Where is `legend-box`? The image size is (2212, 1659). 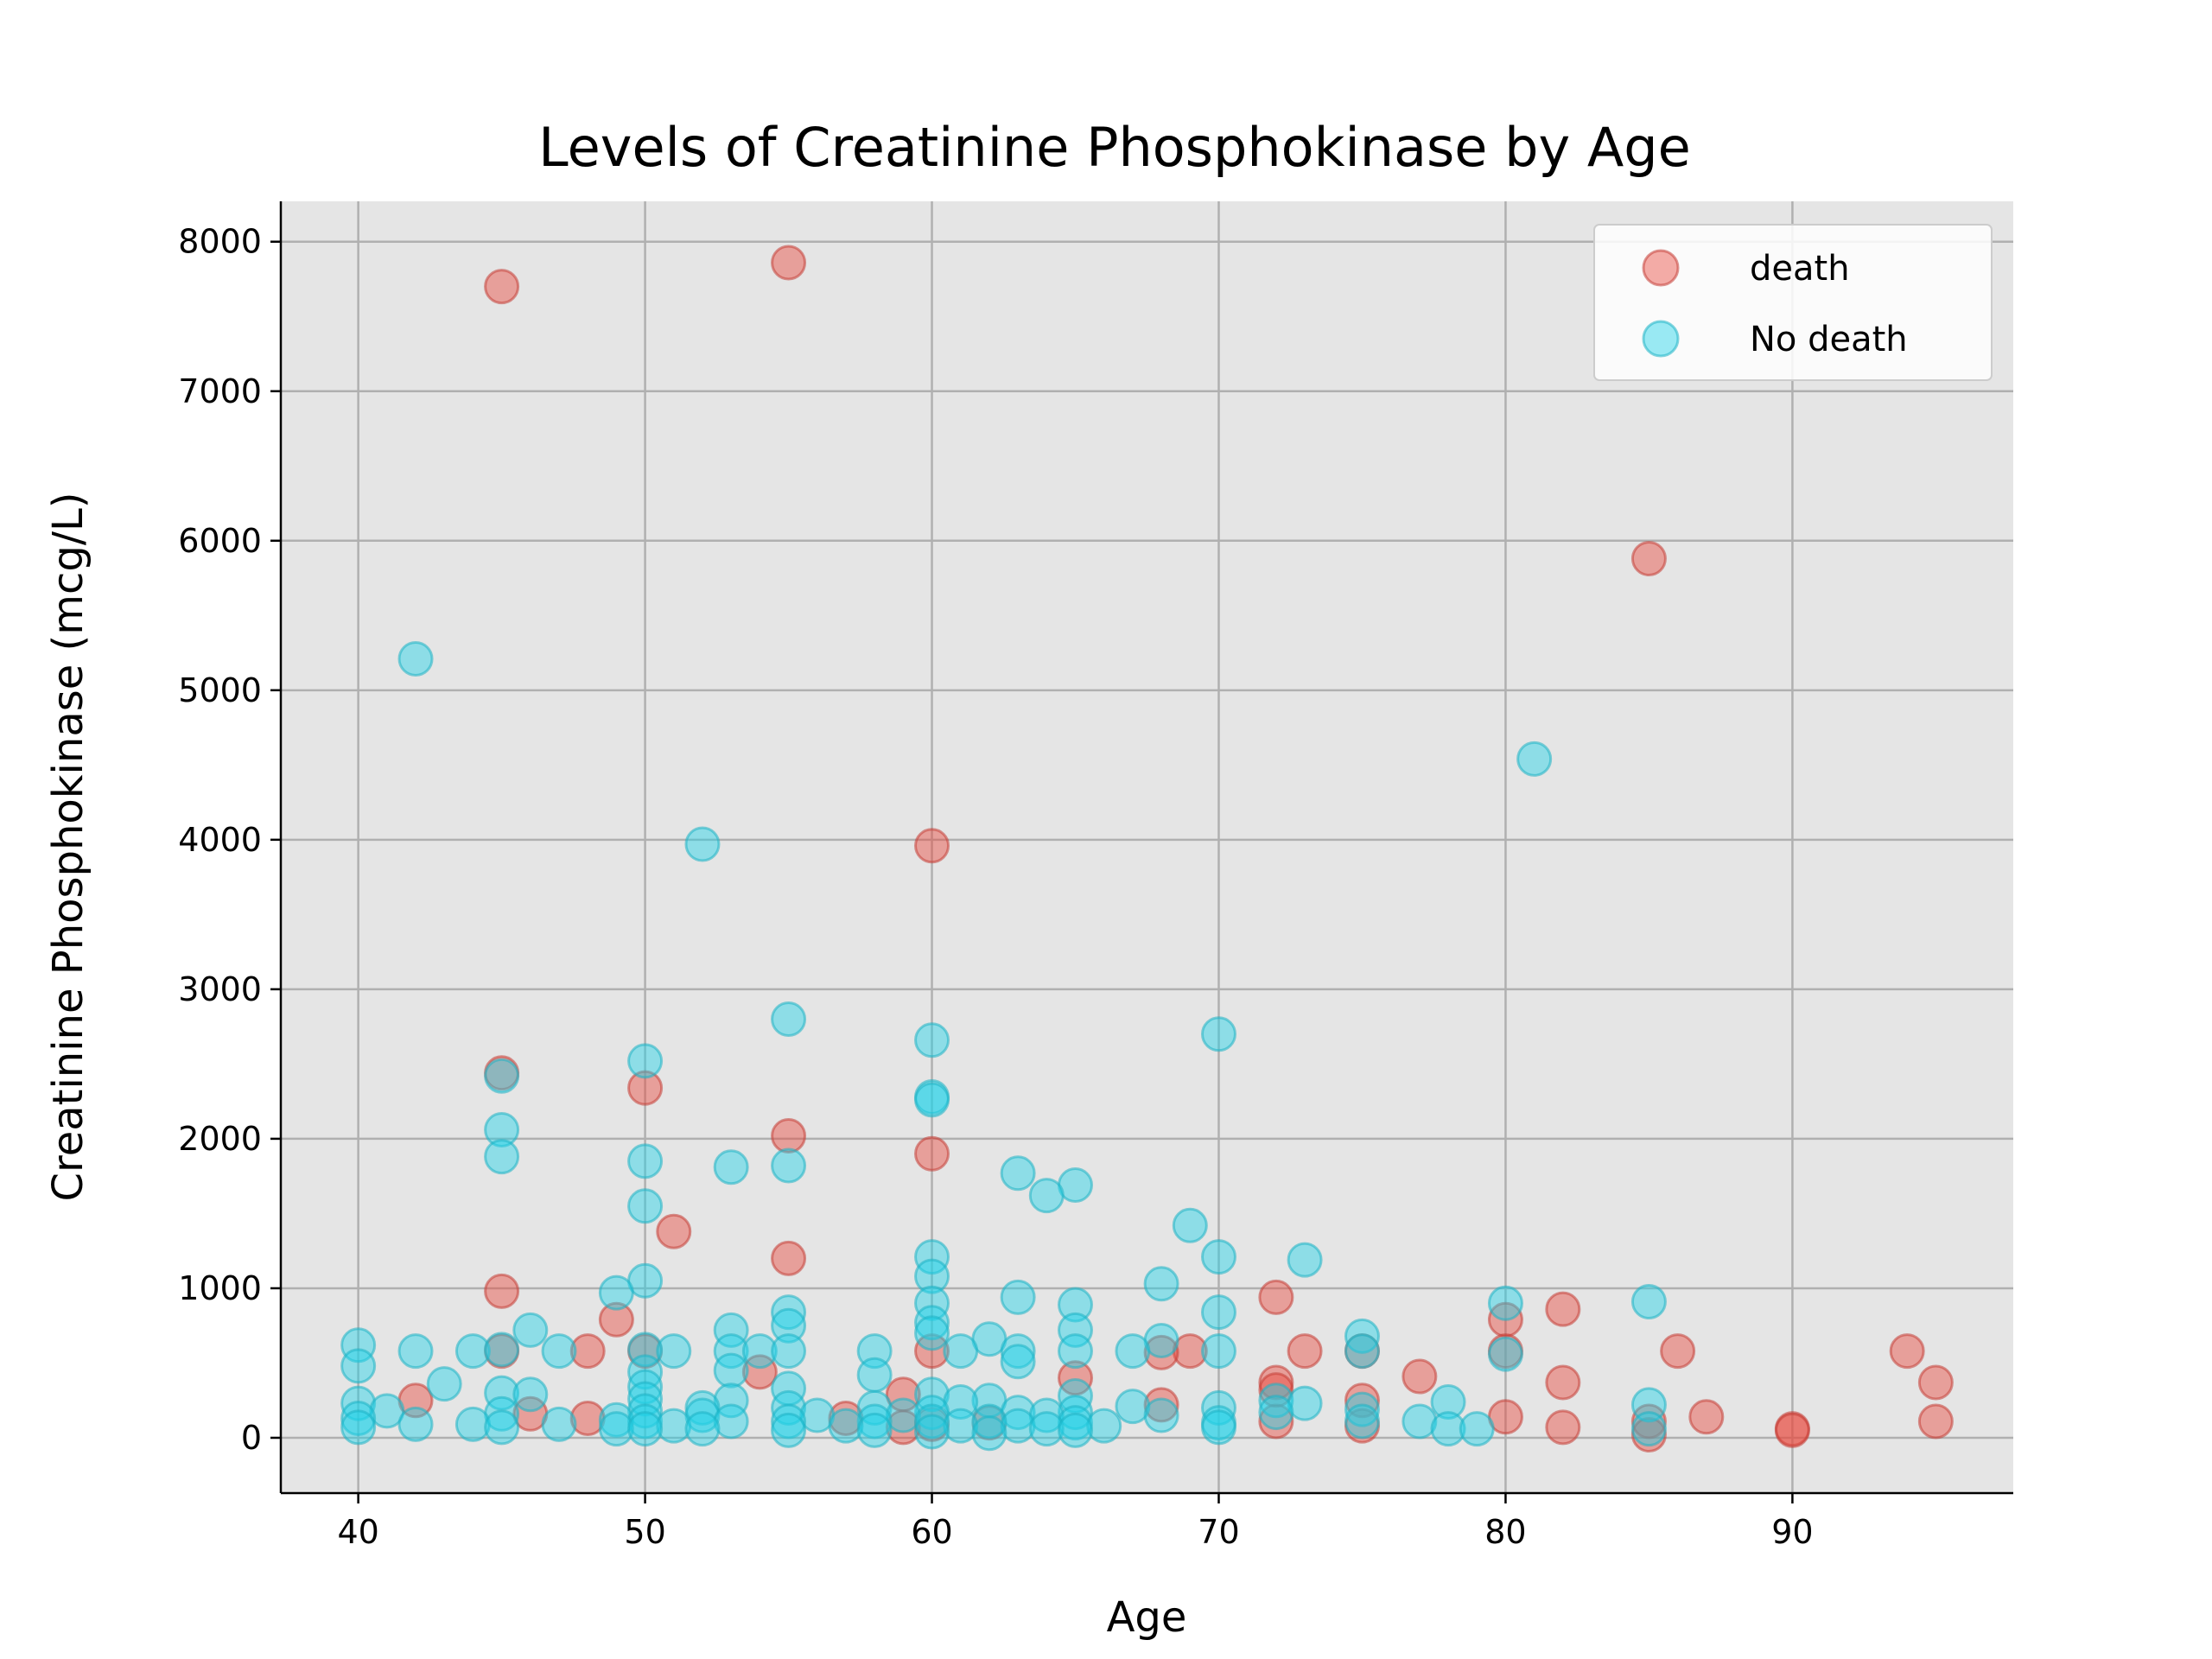 legend-box is located at coordinates (1793, 302).